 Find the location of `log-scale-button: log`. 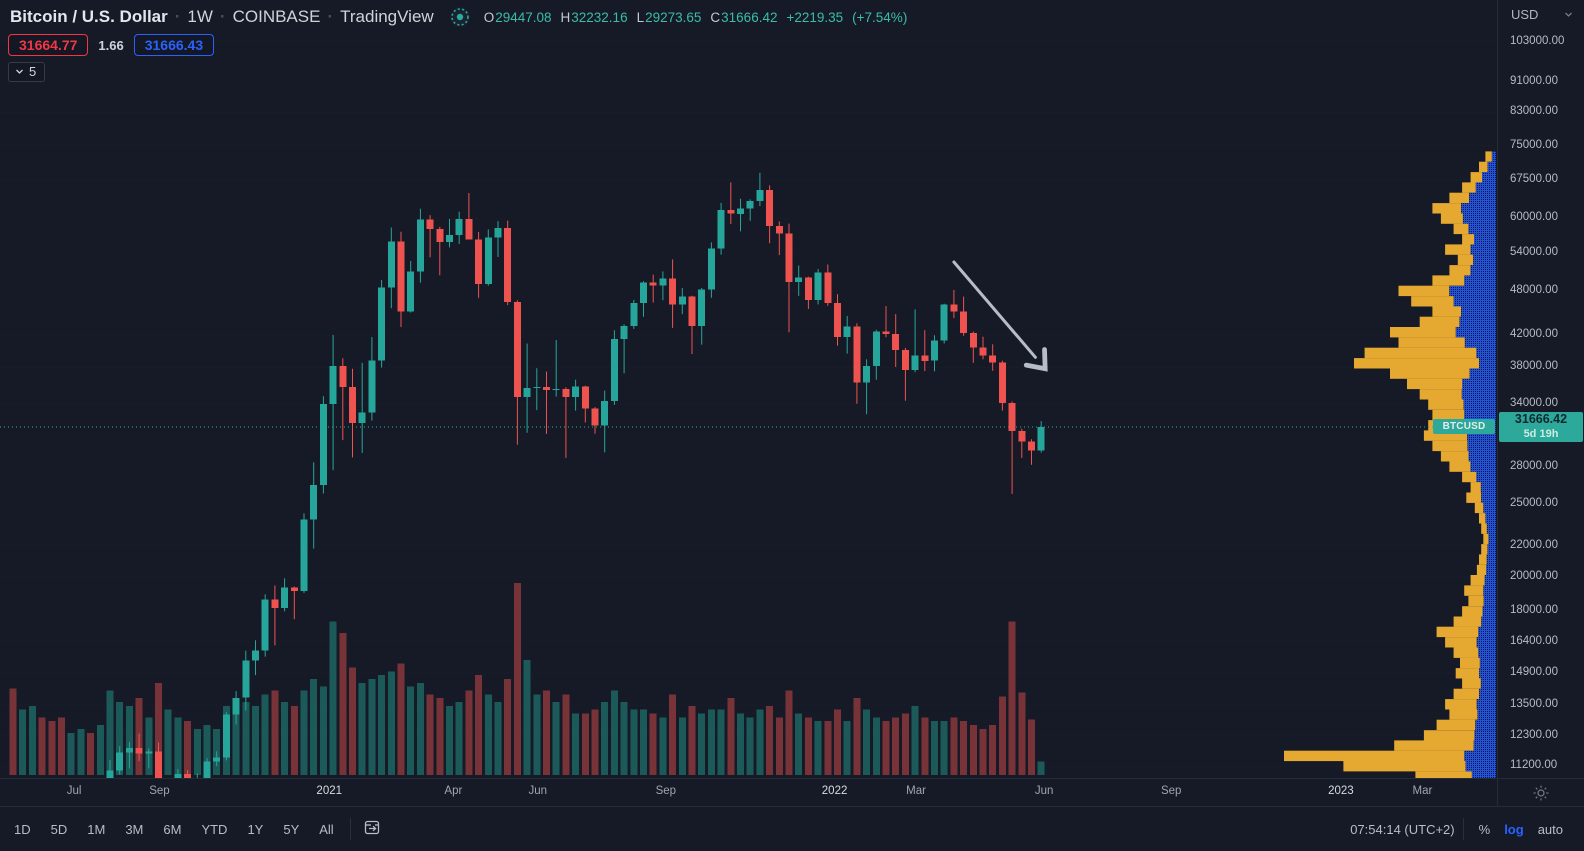

log-scale-button: log is located at coordinates (1514, 829).